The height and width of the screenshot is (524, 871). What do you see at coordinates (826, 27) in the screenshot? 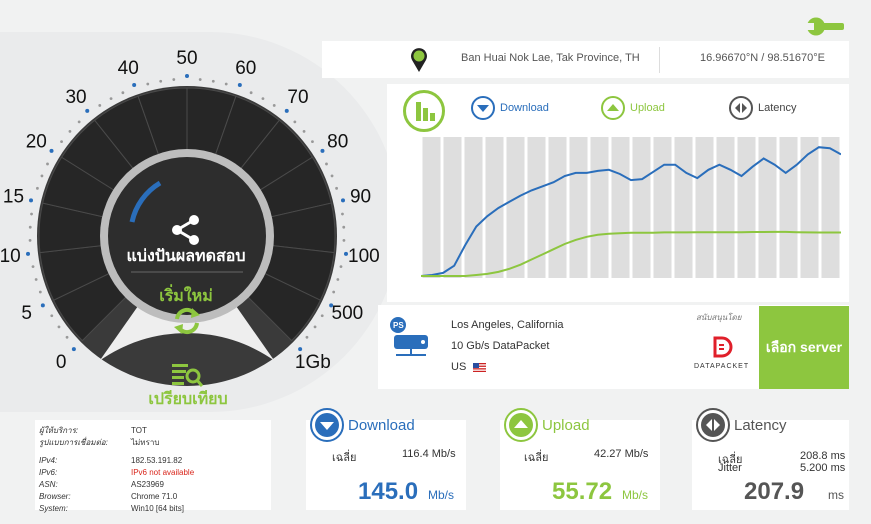
I see `settings-wrench-icon` at bounding box center [826, 27].